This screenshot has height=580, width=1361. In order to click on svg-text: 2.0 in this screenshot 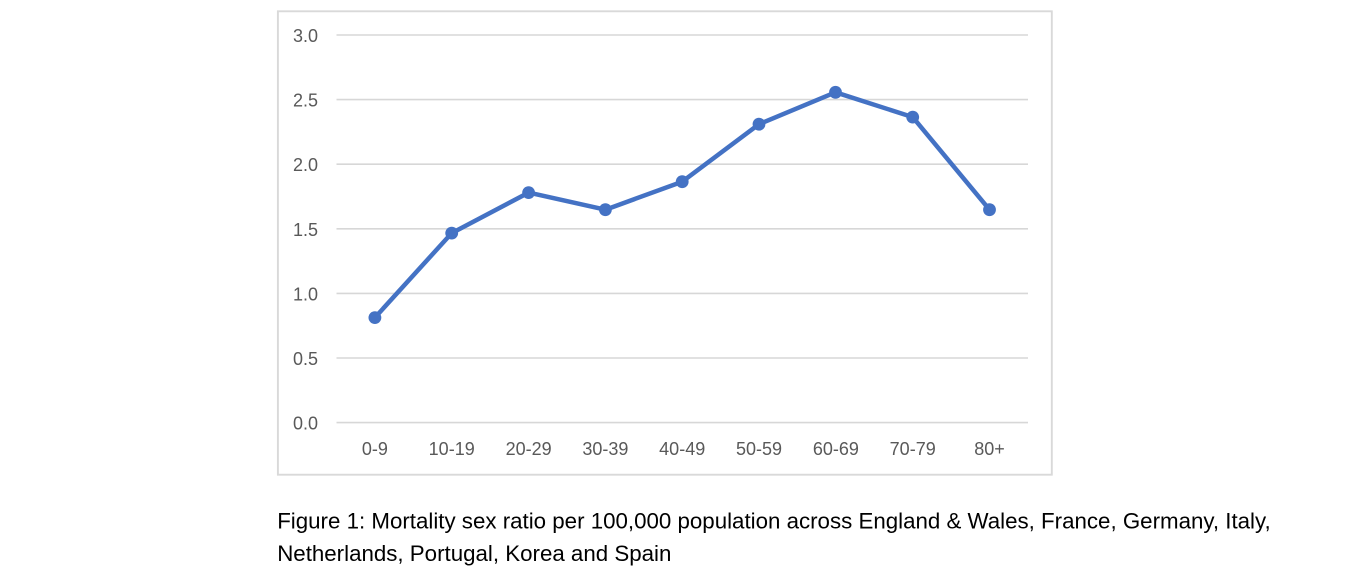, I will do `click(305, 165)`.